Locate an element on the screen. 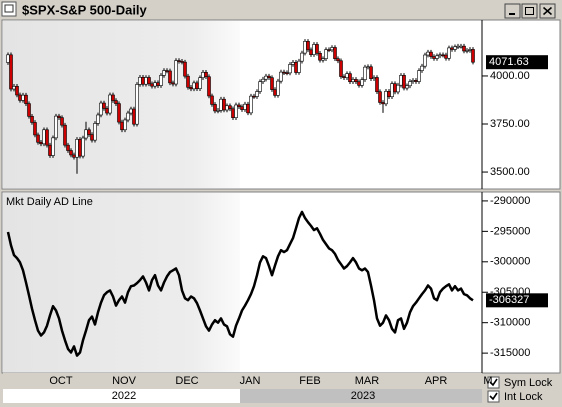  int-lock-checkbox is located at coordinates (493, 396).